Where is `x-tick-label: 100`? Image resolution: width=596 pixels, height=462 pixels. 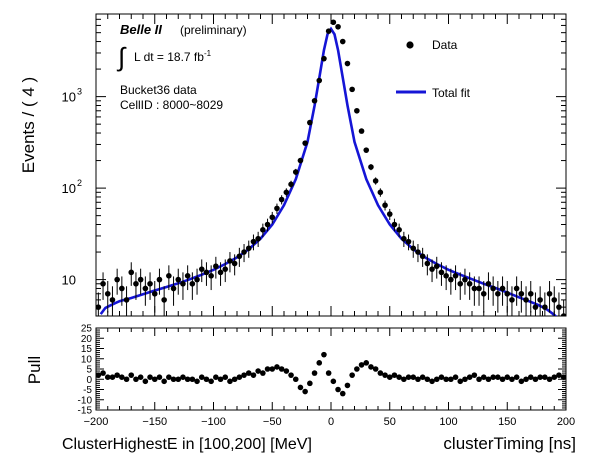
x-tick-label: 100 is located at coordinates (448, 422).